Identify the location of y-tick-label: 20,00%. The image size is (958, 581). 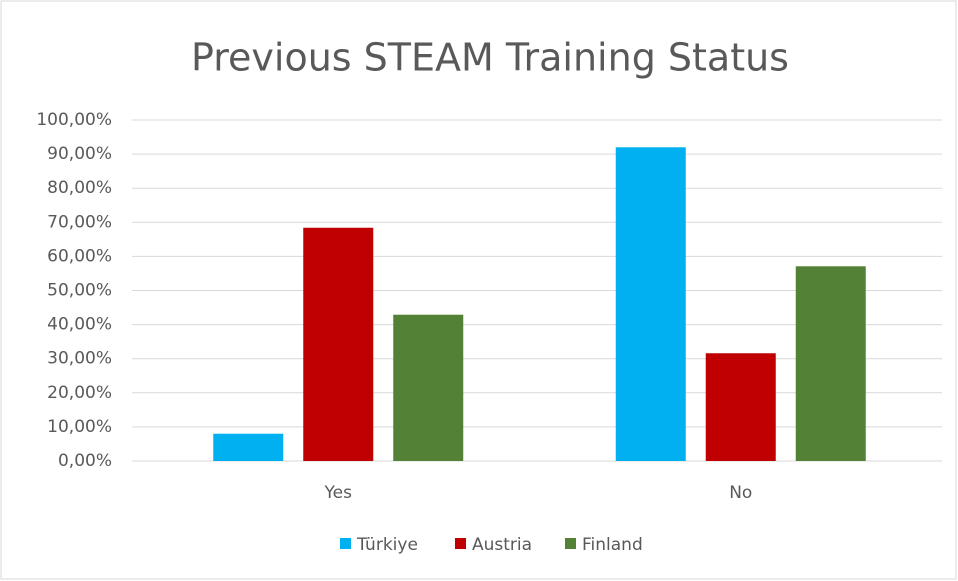
(79, 393).